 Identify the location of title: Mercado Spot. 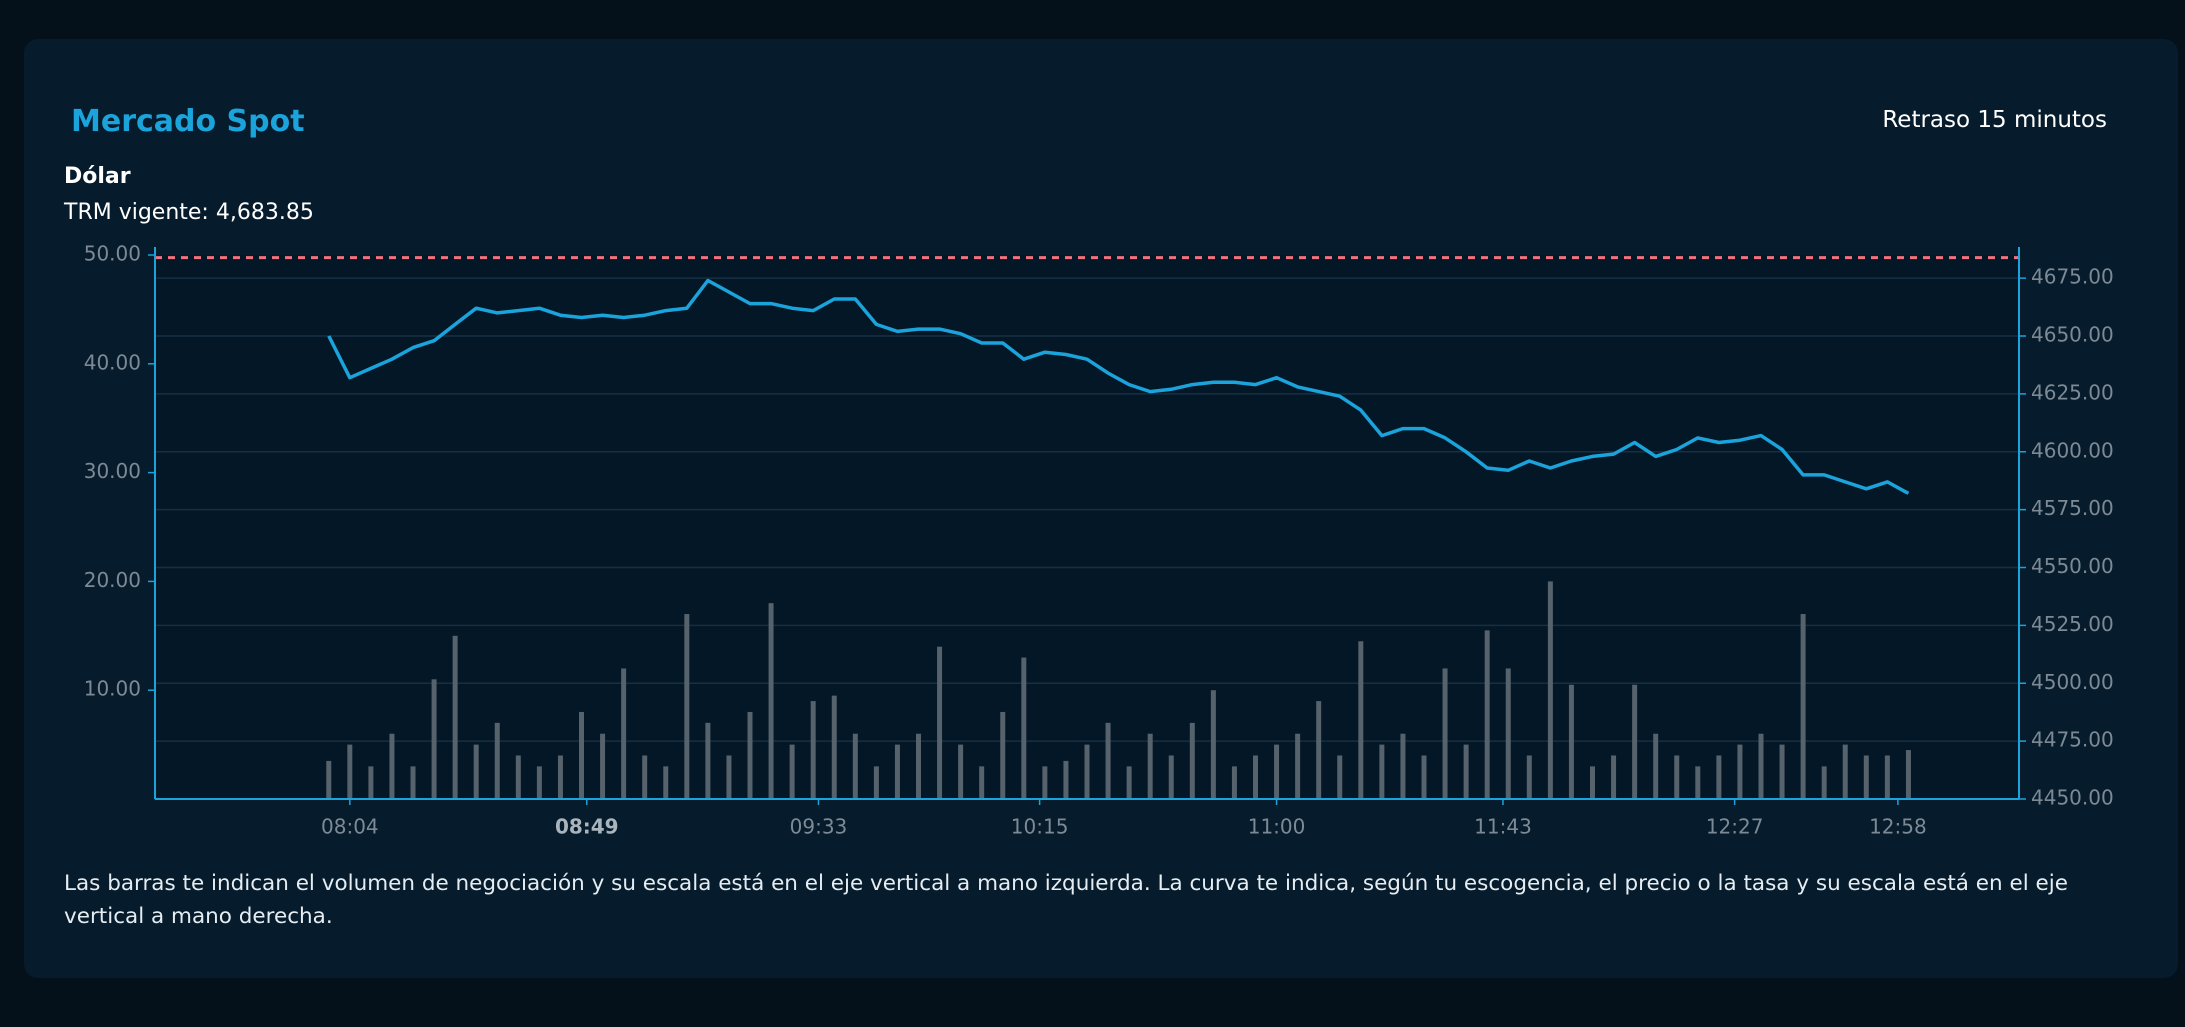
(188, 121).